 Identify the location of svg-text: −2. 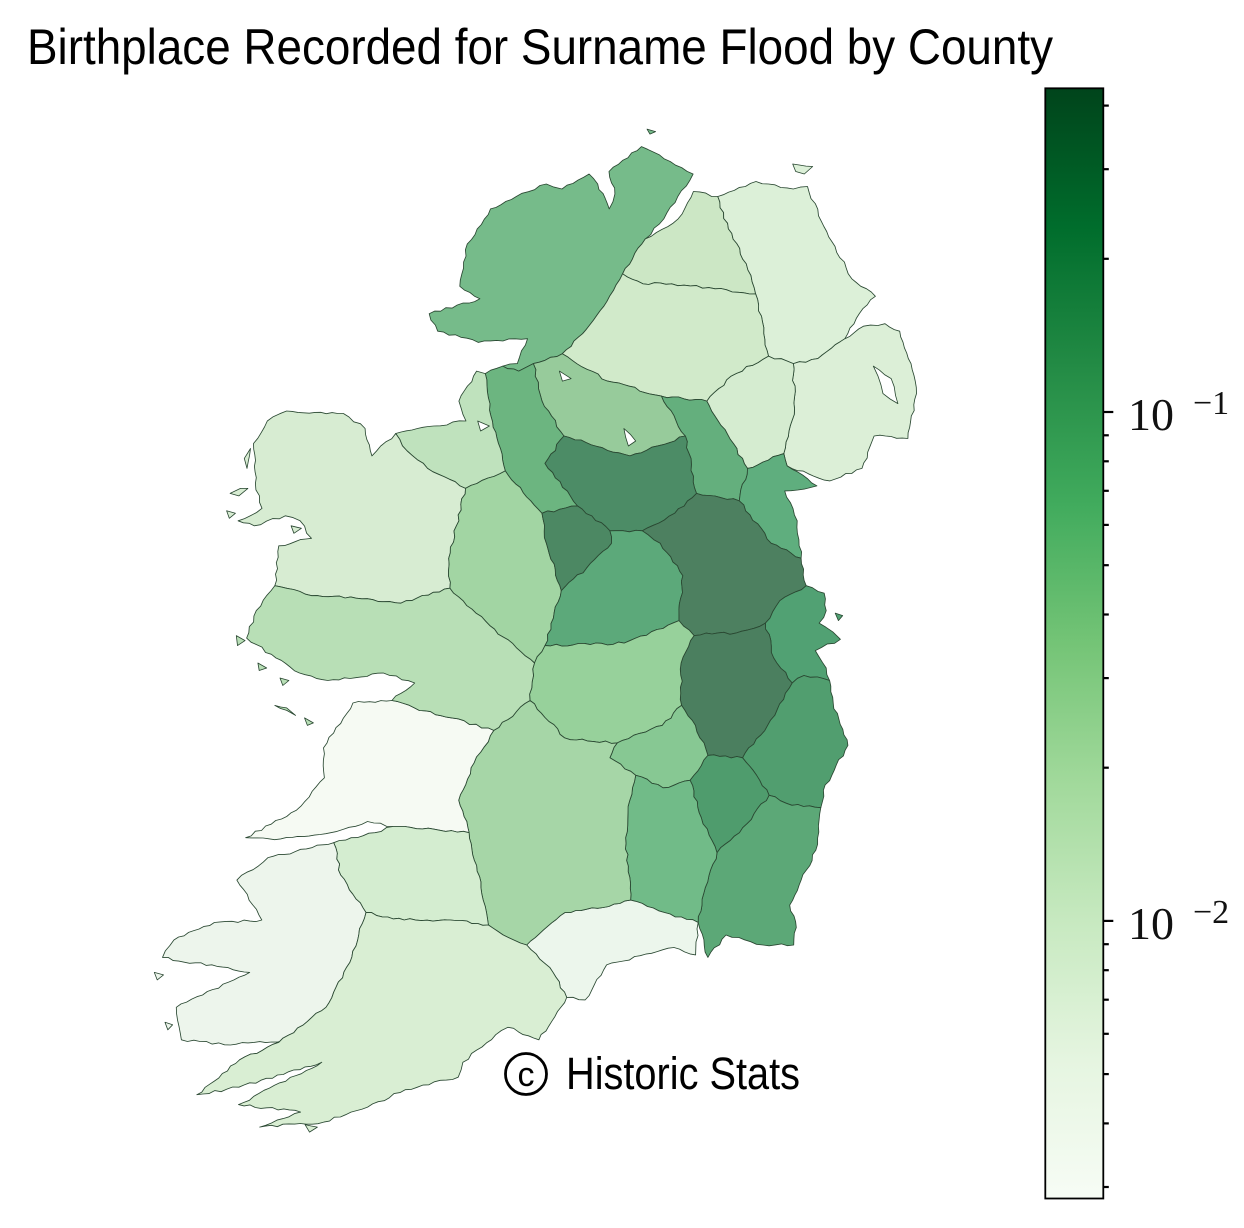
(1211, 912).